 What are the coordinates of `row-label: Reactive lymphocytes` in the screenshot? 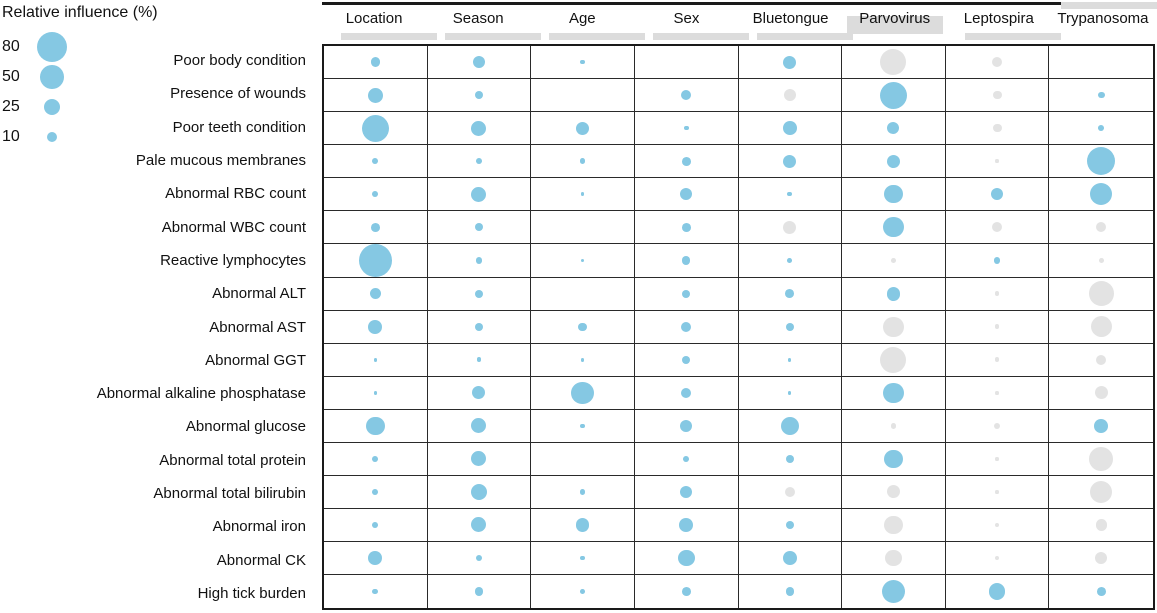 It's located at (233, 260).